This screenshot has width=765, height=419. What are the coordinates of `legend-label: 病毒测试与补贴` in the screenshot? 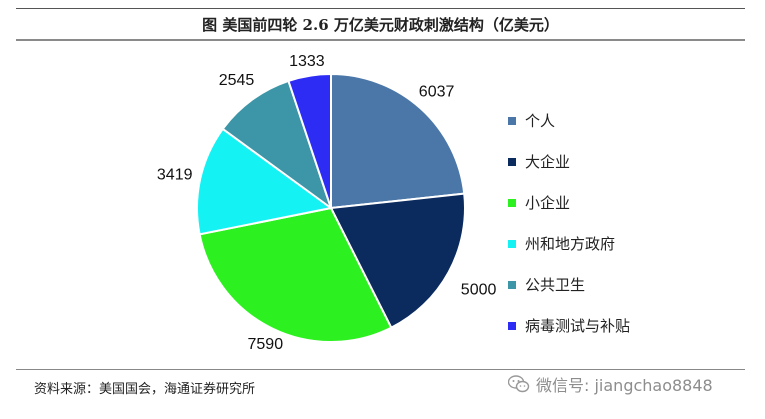 It's located at (578, 326).